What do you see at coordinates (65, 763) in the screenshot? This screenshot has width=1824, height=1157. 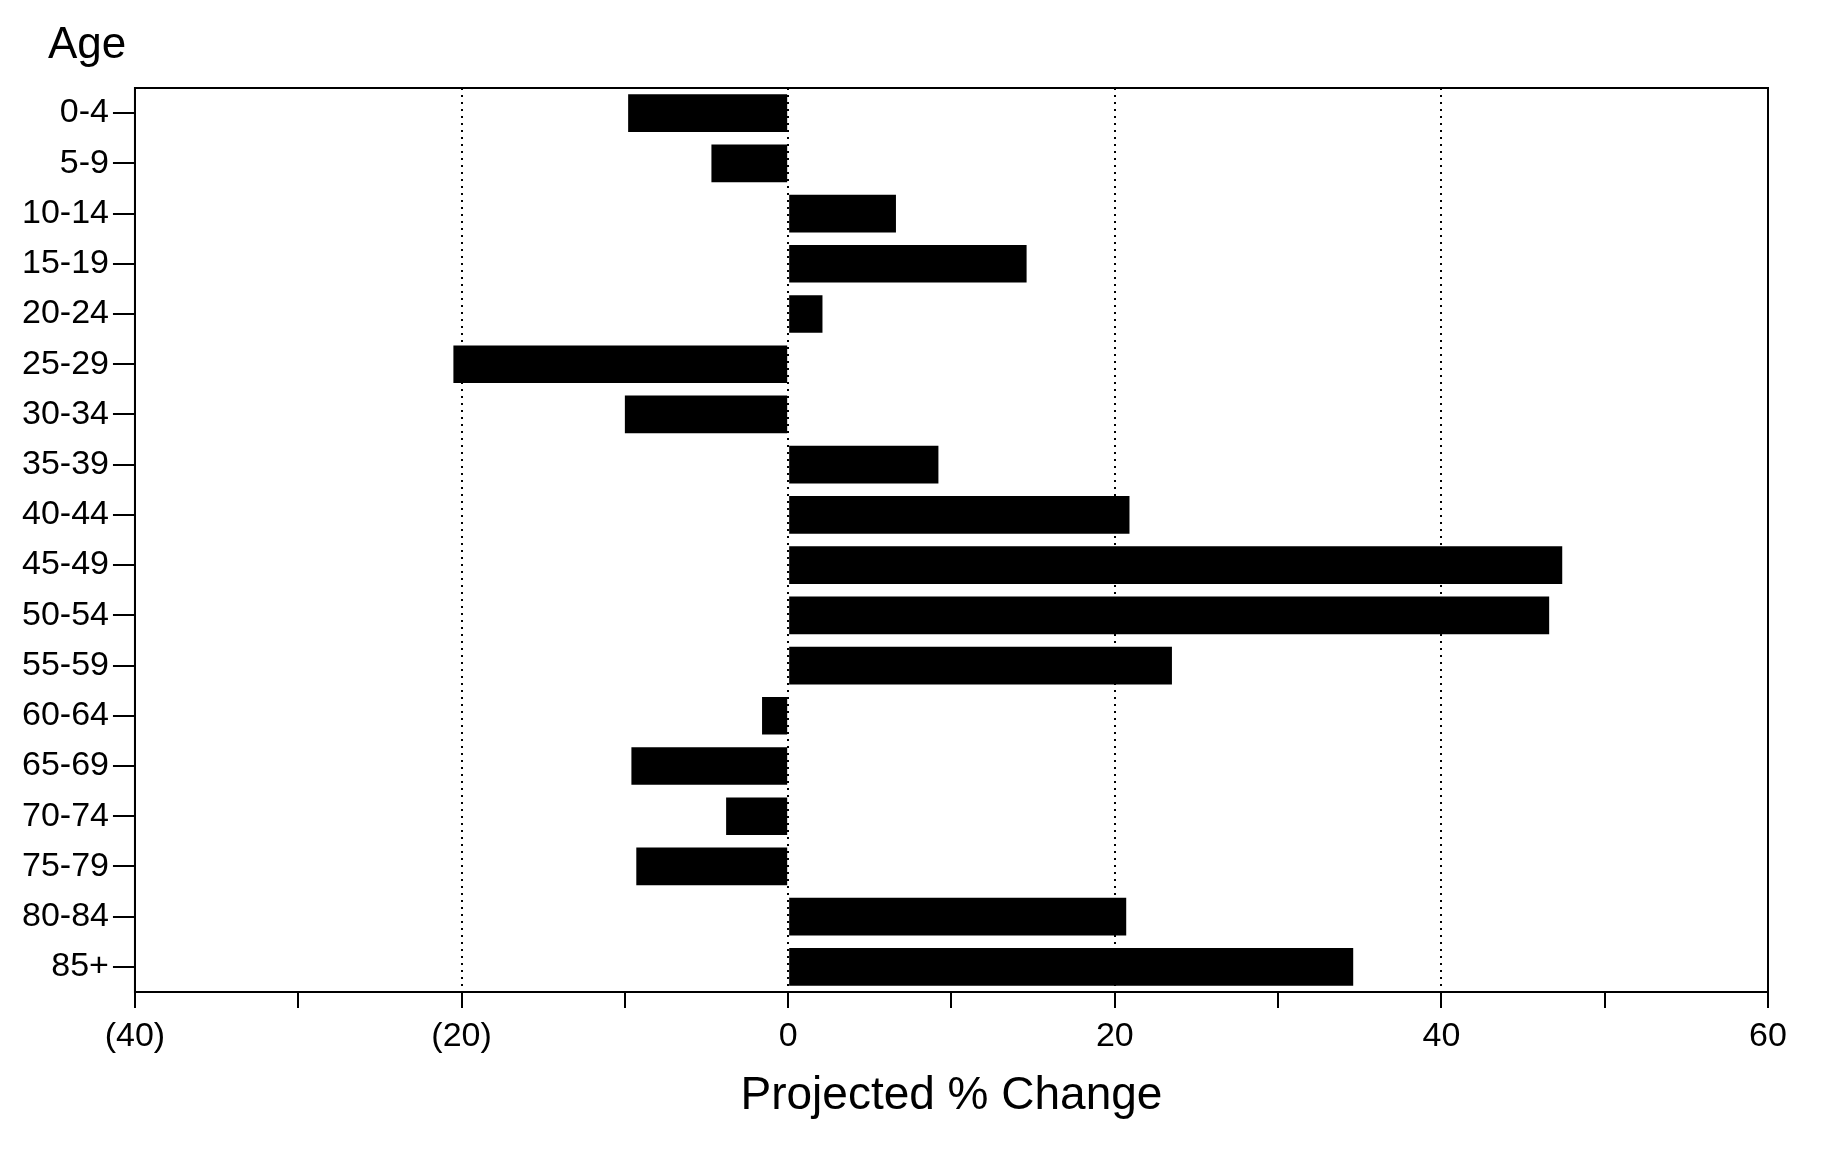 I see `y-tick-label: 65-69` at bounding box center [65, 763].